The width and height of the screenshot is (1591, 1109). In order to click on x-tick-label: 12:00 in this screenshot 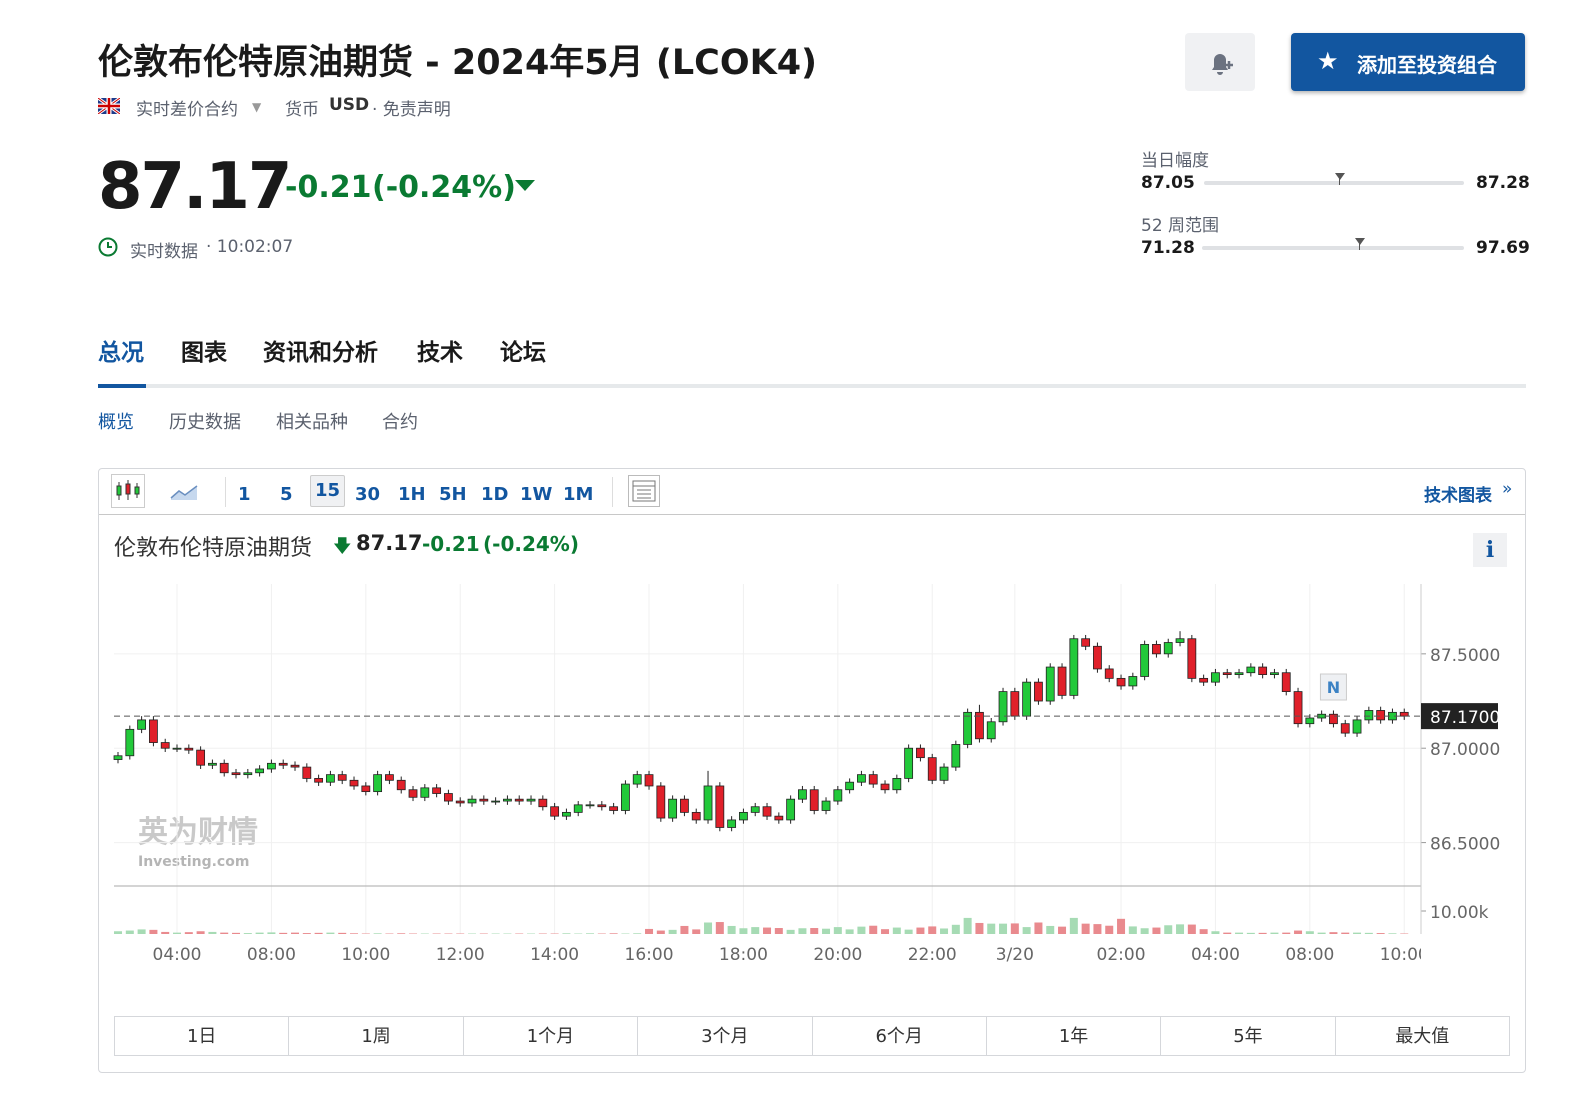, I will do `click(460, 955)`.